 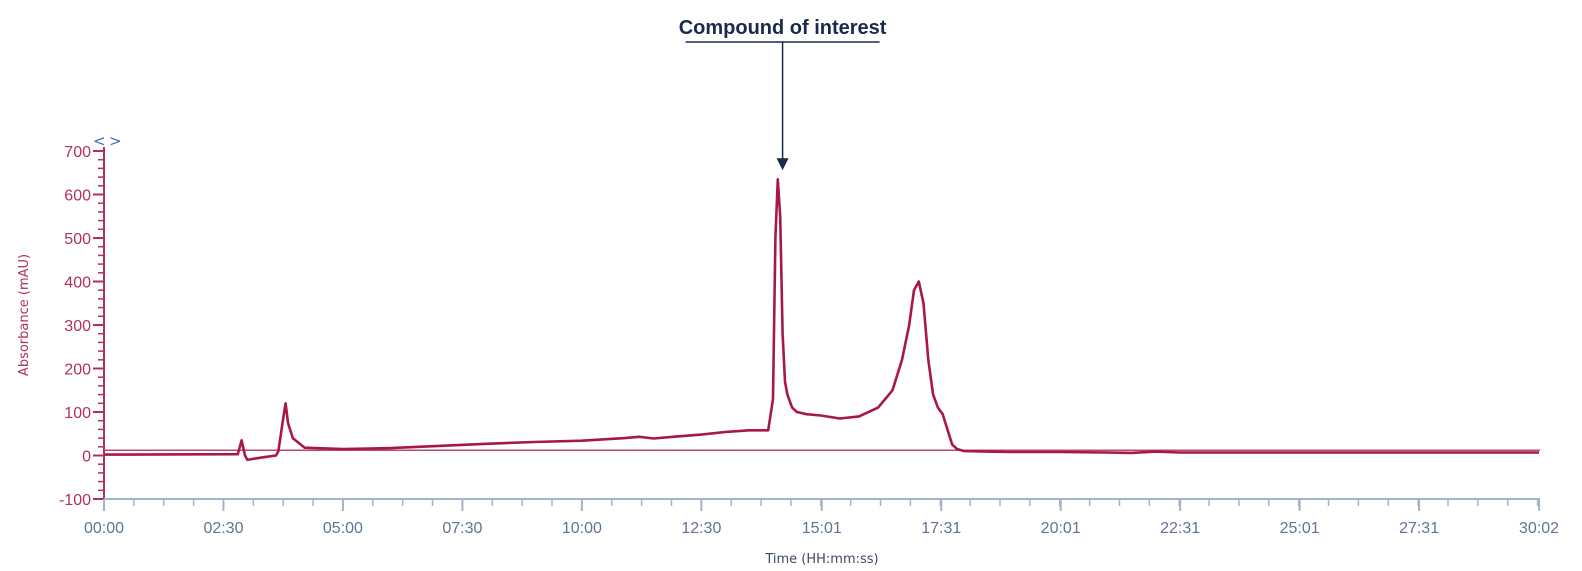 I want to click on x-tick-label: 02:30, so click(x=223, y=528).